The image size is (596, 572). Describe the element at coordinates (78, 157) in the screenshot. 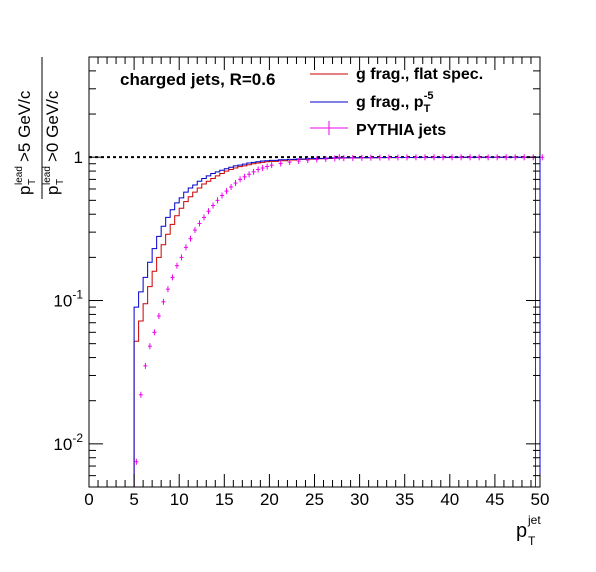

I see `y-tick-label: 1` at that location.